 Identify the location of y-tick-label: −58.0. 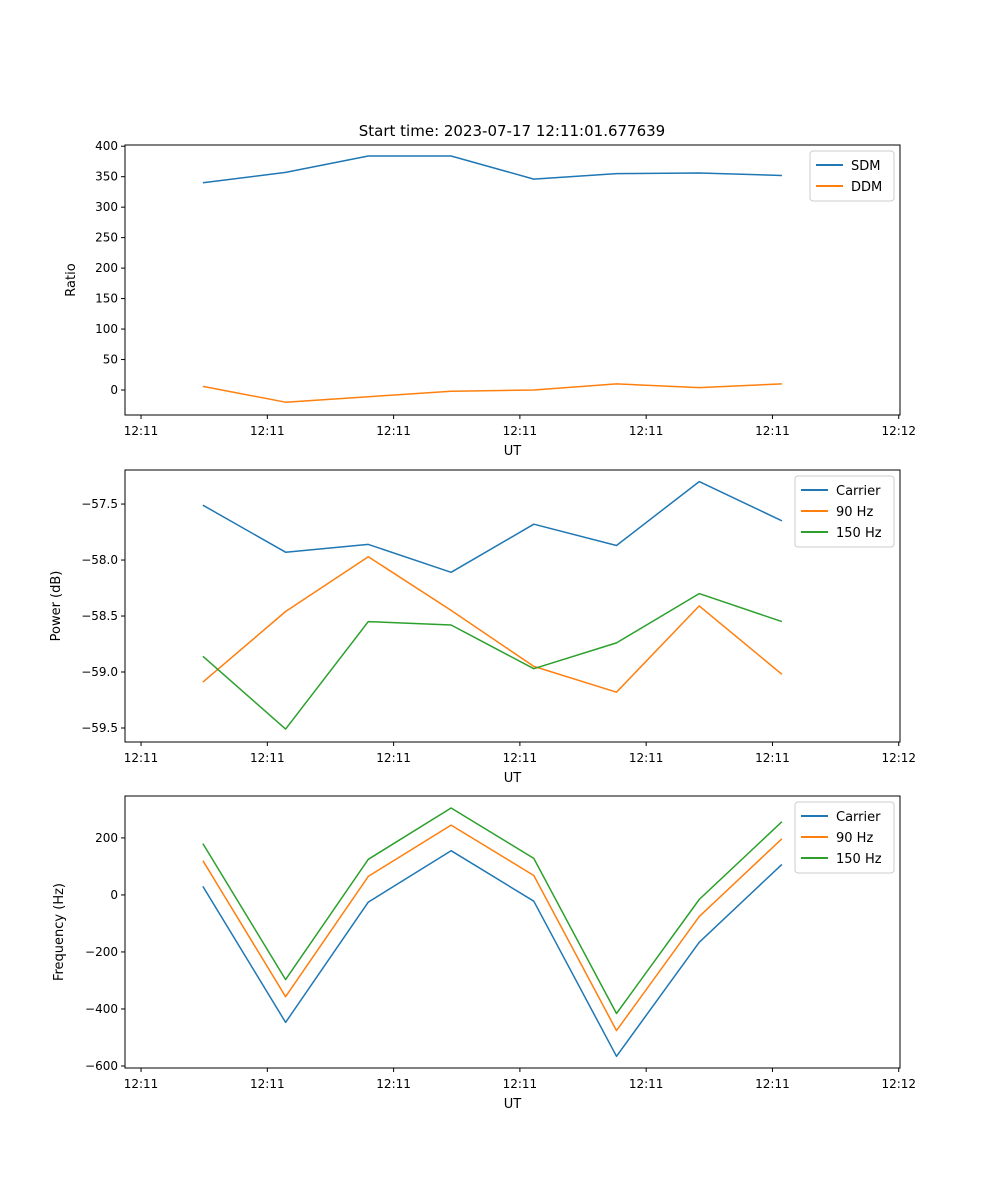
(99, 560).